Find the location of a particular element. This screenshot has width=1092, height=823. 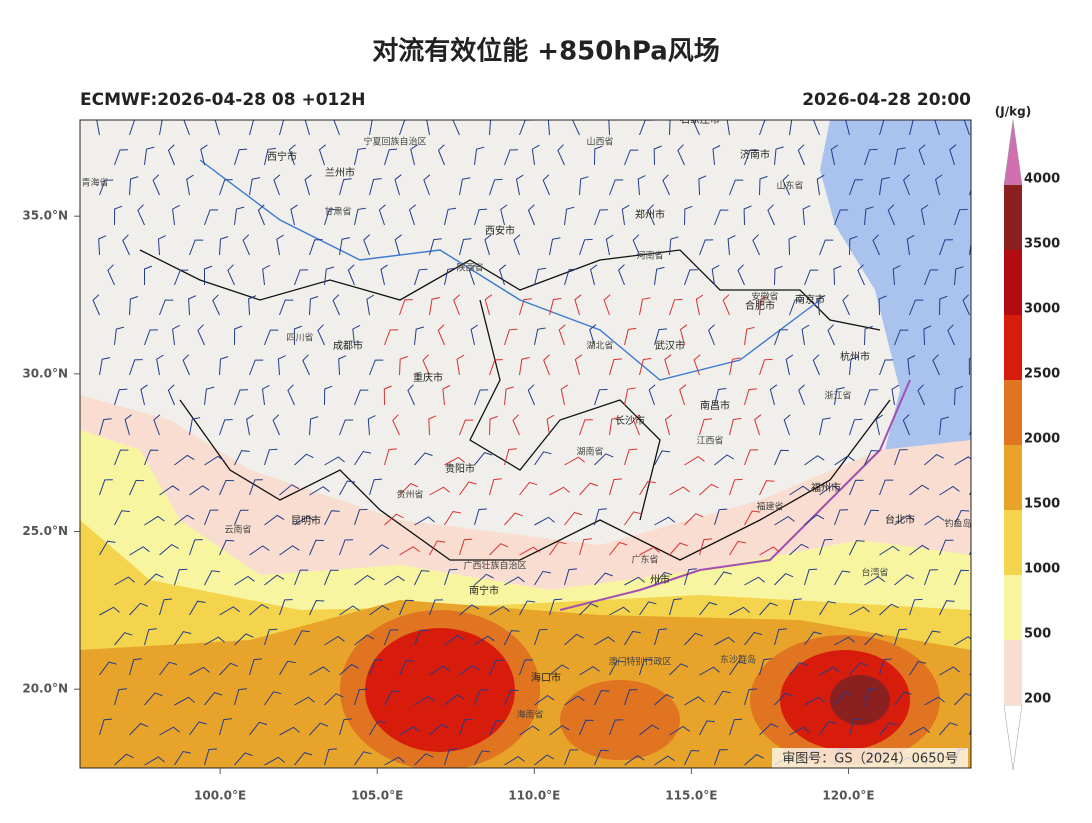

region-label: 浙江省 is located at coordinates (837, 396).